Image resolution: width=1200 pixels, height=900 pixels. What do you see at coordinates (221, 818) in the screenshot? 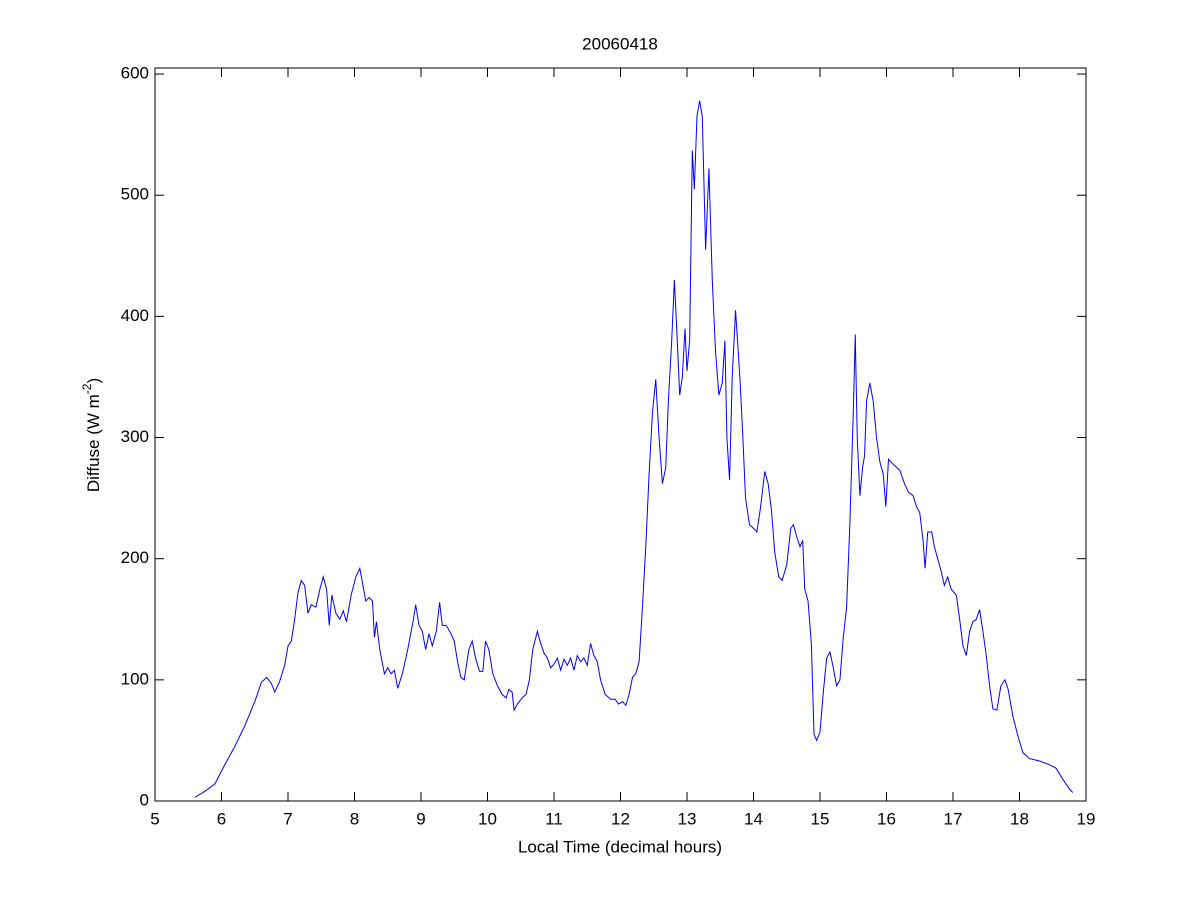
I see `x-tick-label: 6` at bounding box center [221, 818].